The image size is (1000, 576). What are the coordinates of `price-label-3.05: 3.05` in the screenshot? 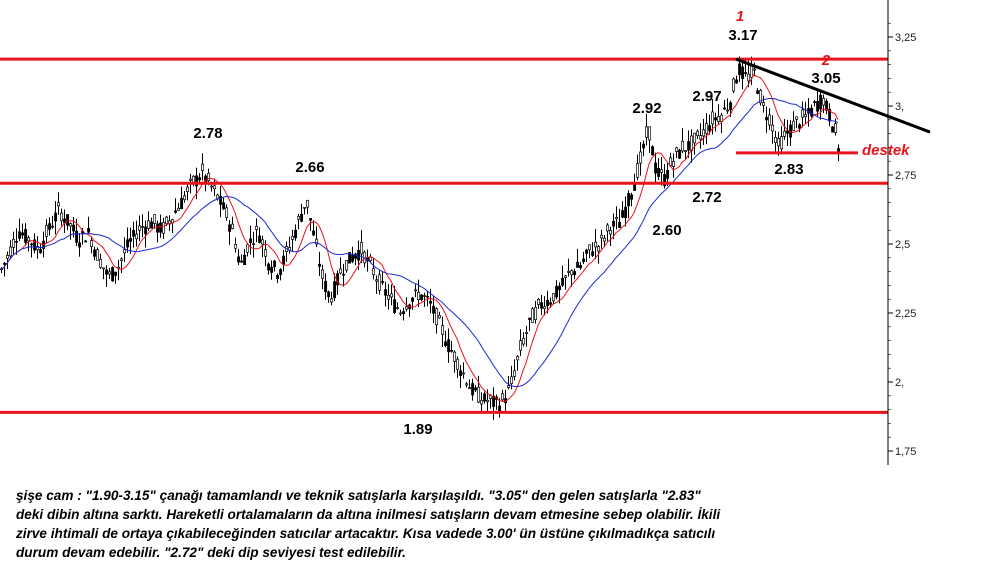 It's located at (825, 78).